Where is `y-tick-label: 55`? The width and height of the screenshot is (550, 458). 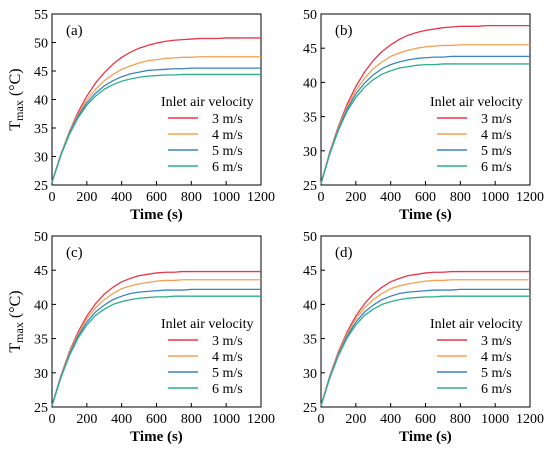
y-tick-label: 55 is located at coordinates (41, 15).